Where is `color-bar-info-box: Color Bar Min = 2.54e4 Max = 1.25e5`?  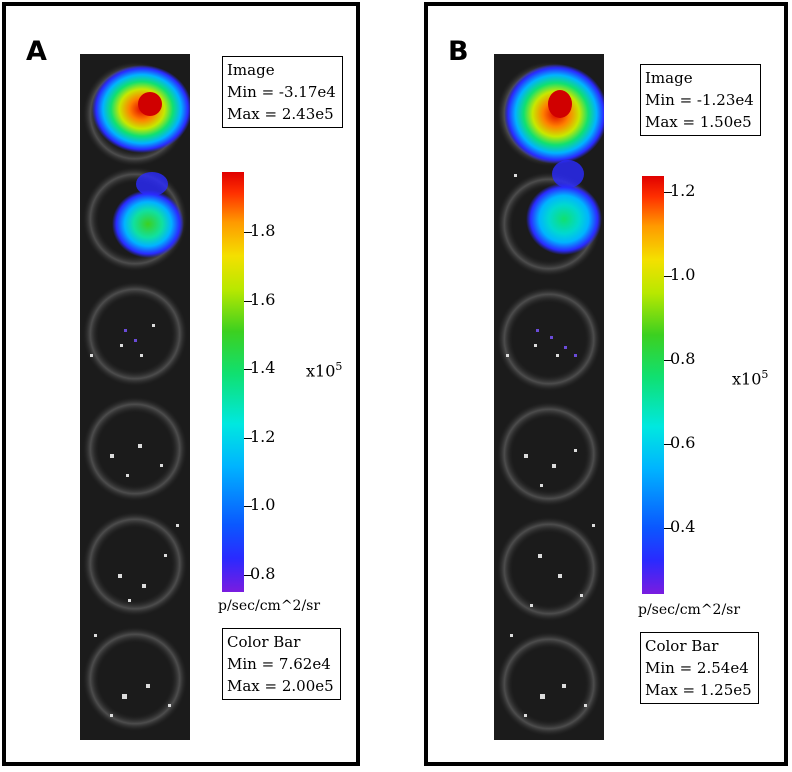 color-bar-info-box: Color Bar Min = 2.54e4 Max = 1.25e5 is located at coordinates (699, 668).